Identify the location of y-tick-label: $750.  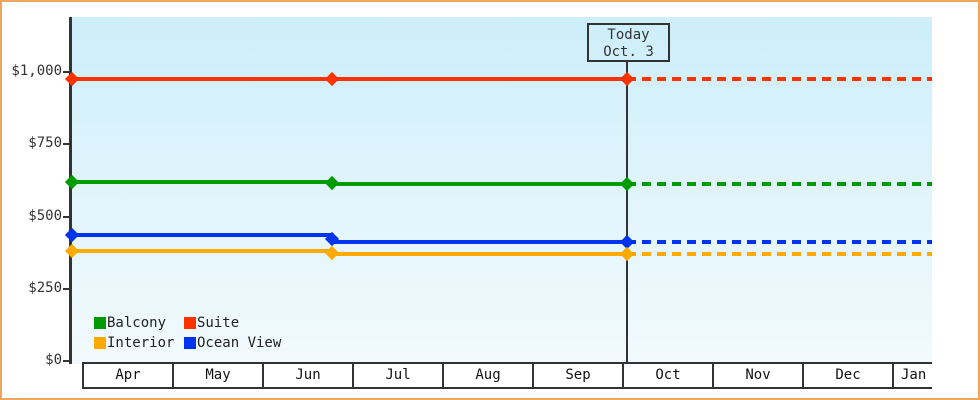
(45, 143).